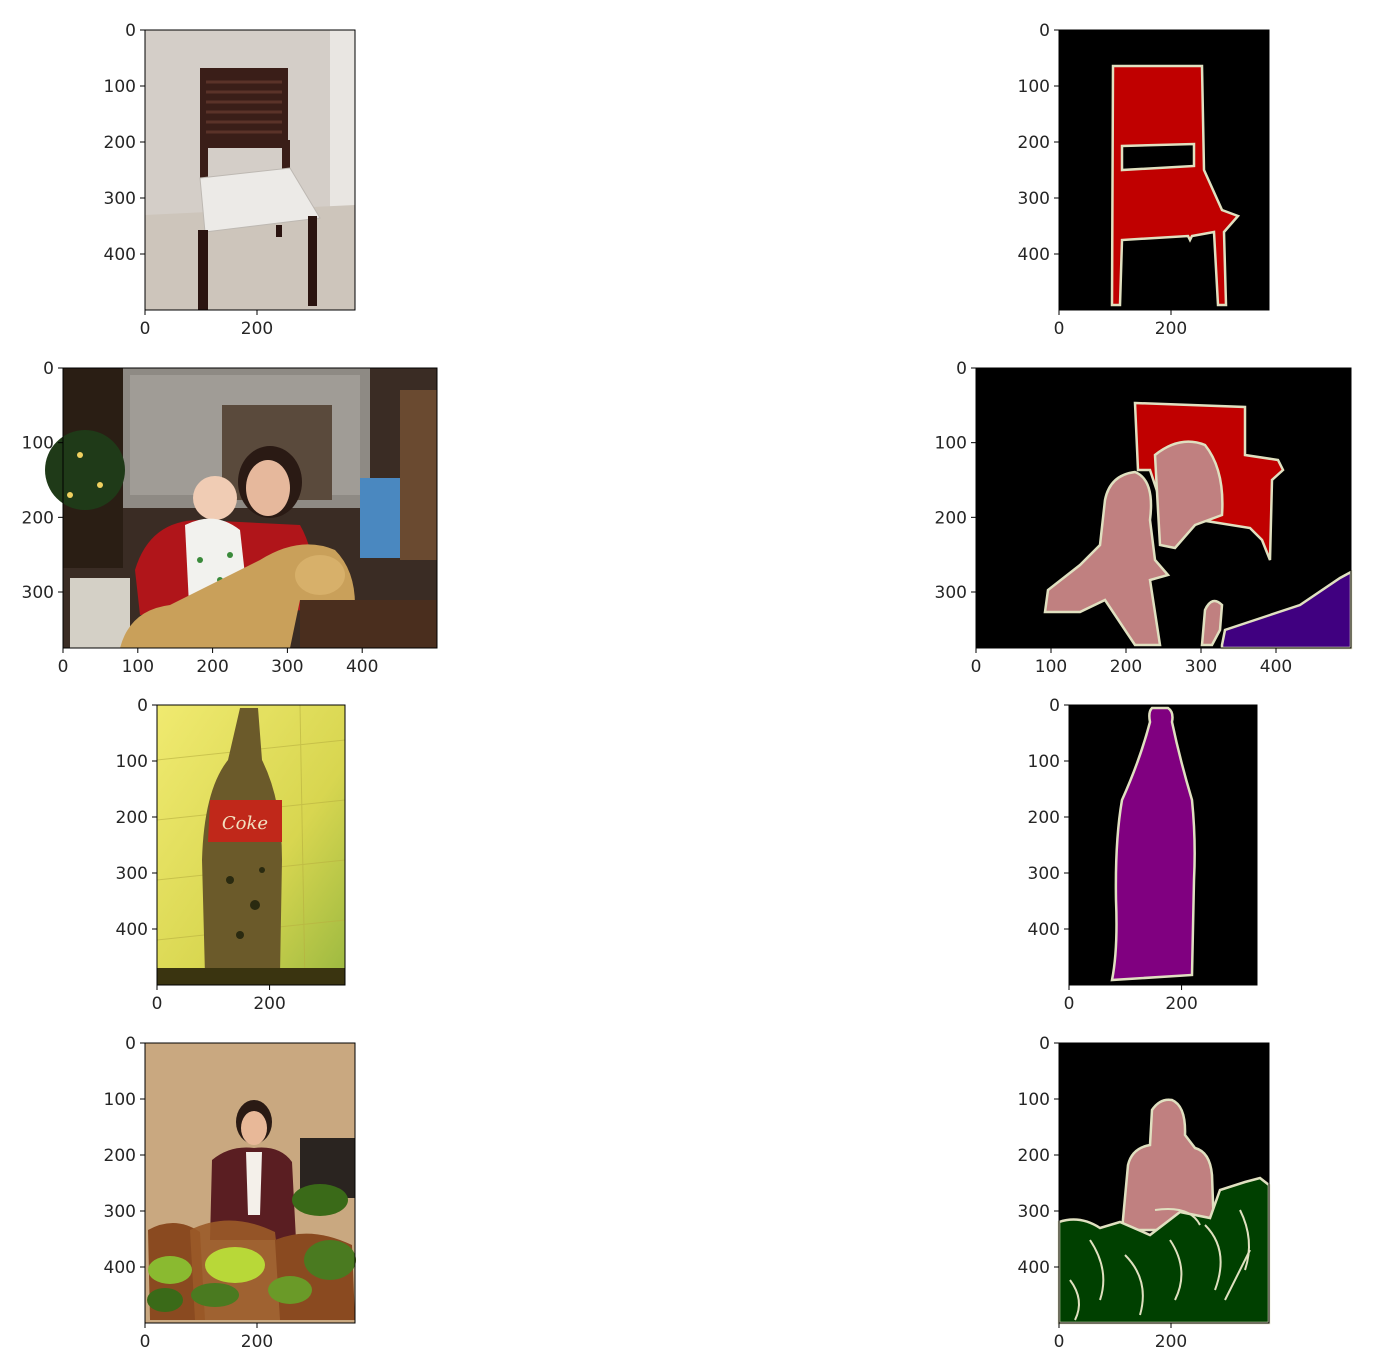 The image size is (1378, 1364). Describe the element at coordinates (245, 823) in the screenshot. I see `bottle-label-text: Coke` at that location.